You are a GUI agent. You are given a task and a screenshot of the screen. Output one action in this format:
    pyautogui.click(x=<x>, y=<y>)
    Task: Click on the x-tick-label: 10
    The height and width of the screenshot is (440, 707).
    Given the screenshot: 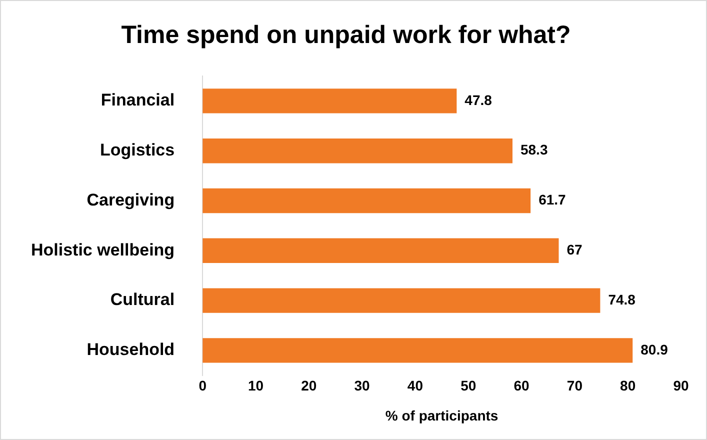 What is the action you would take?
    pyautogui.click(x=256, y=386)
    